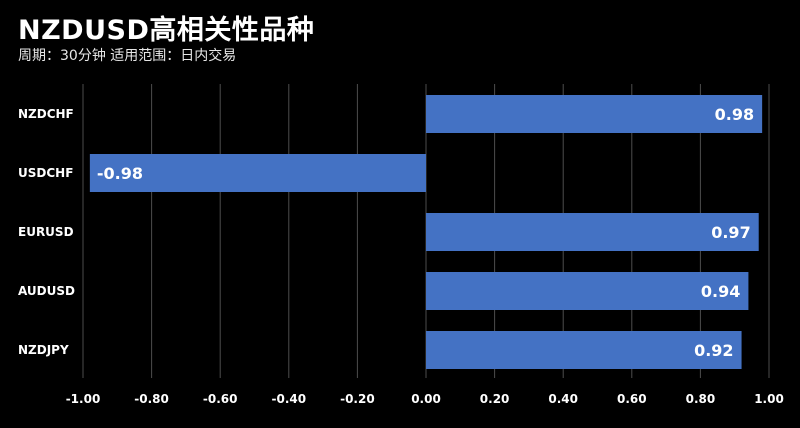 This screenshot has height=428, width=800. I want to click on category-label: NZDCHF, so click(46, 114).